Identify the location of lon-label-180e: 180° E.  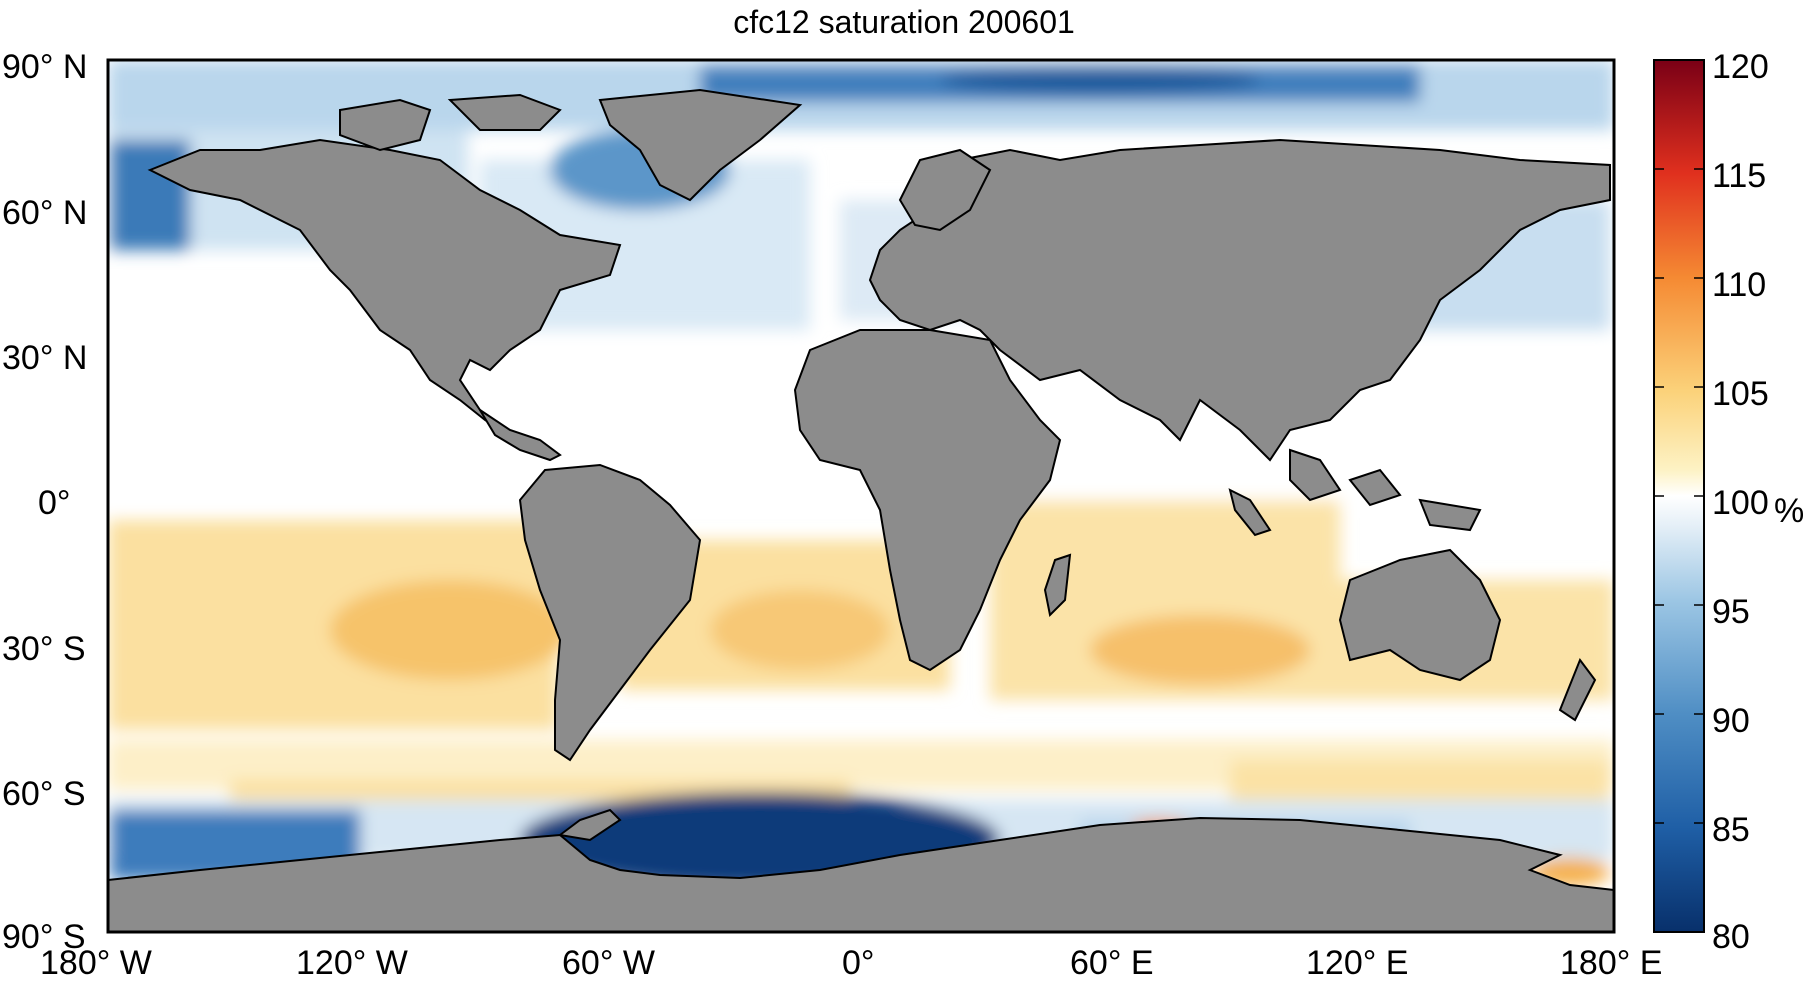
(1611, 963).